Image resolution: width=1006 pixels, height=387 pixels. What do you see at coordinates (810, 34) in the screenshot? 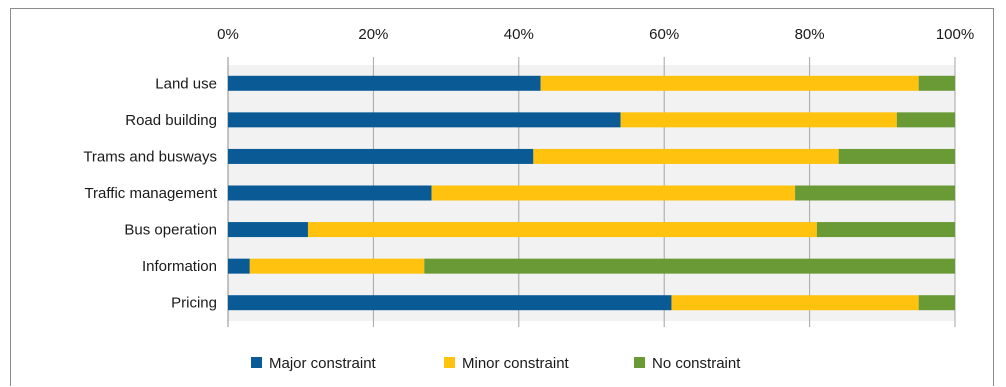
I see `x-tick-label: 80%` at bounding box center [810, 34].